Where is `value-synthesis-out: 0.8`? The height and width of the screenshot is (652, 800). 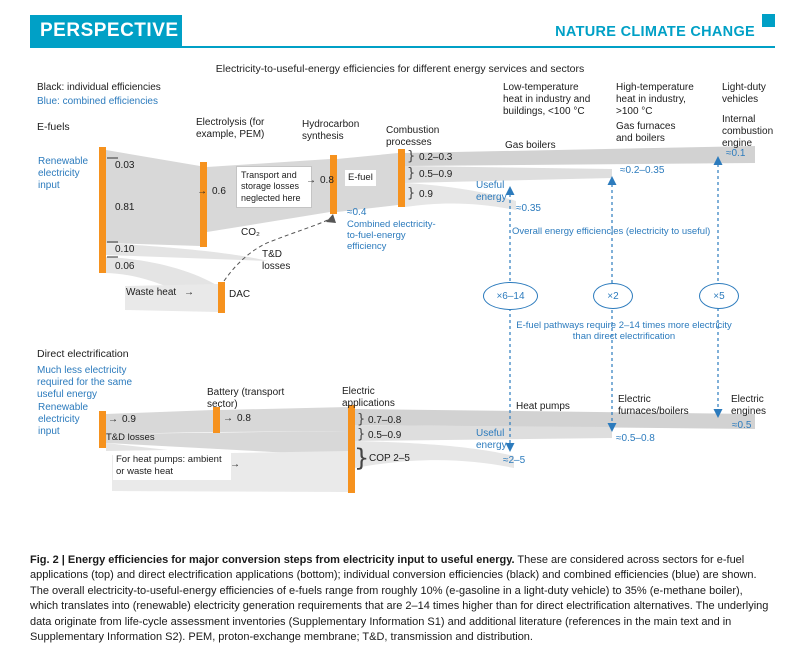 value-synthesis-out: 0.8 is located at coordinates (327, 180).